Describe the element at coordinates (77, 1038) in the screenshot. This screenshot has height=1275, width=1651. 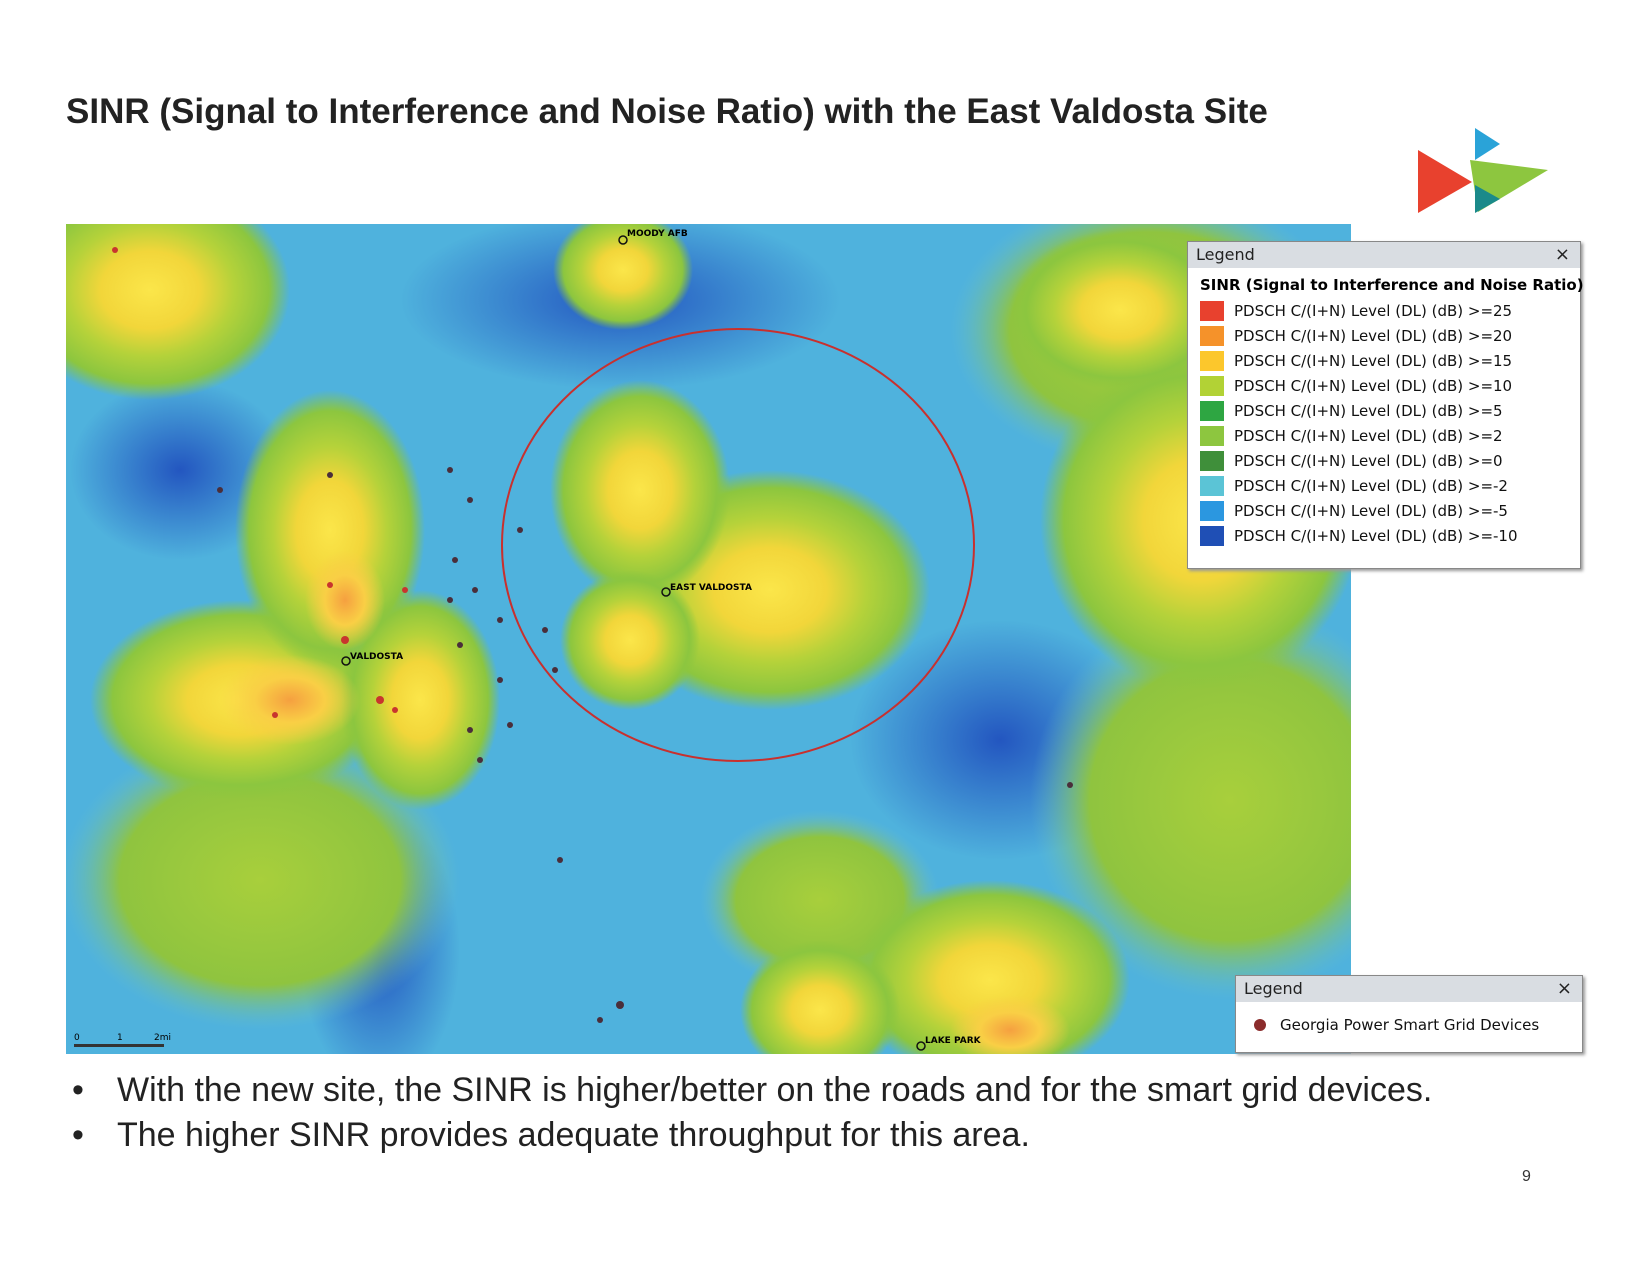
I see `scale-label: 0` at that location.